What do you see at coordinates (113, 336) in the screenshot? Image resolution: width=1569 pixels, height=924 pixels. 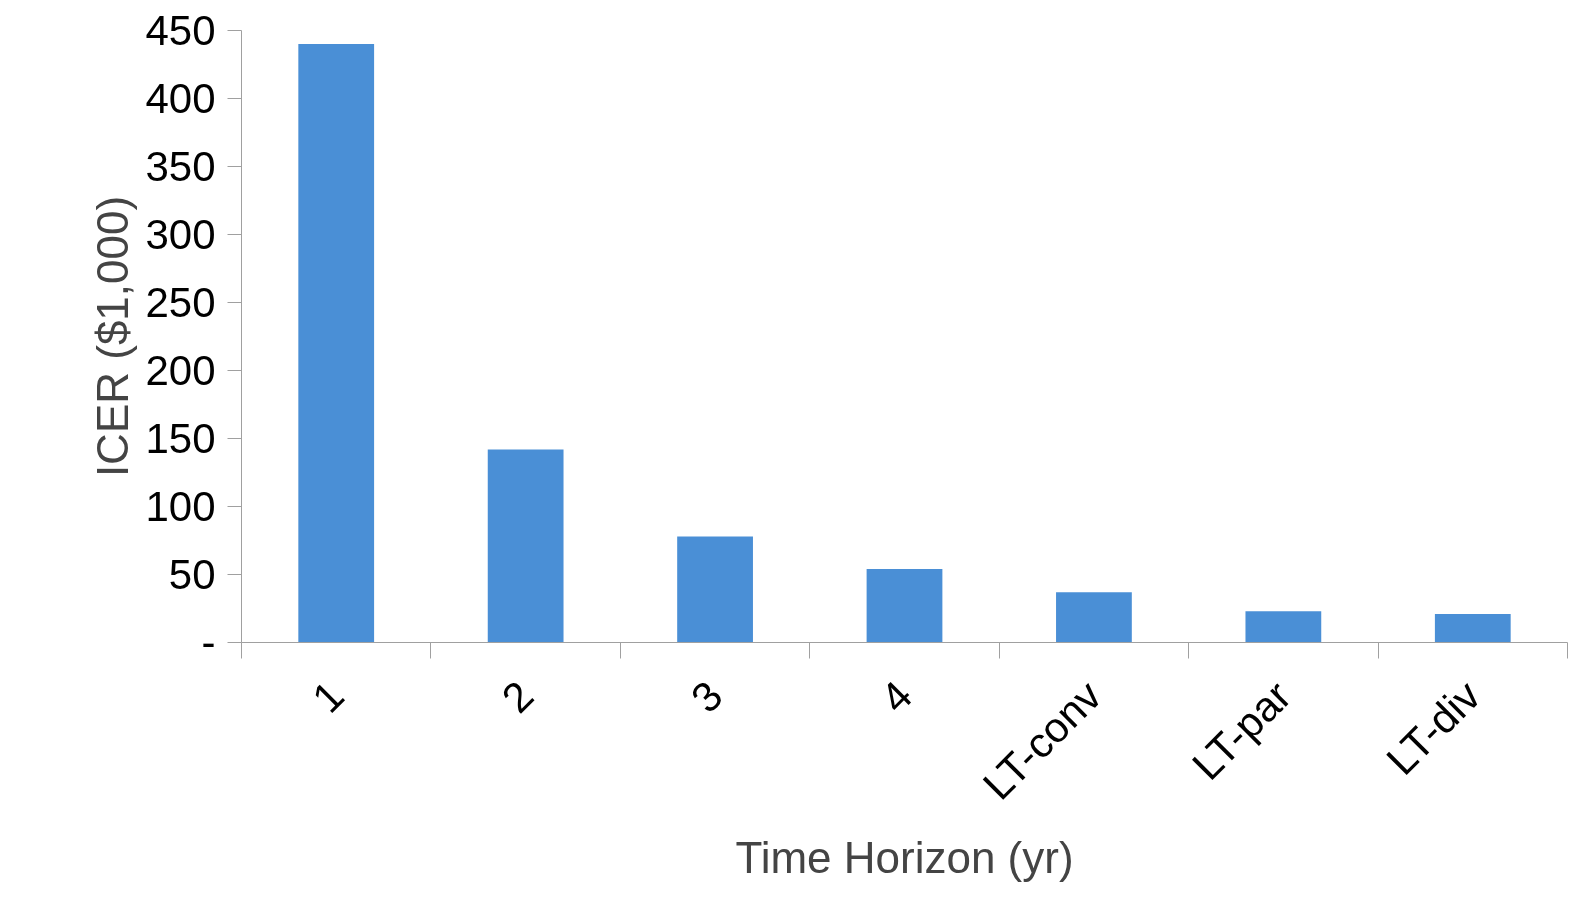 I see `y-axis-title: ICER ($1,000)` at bounding box center [113, 336].